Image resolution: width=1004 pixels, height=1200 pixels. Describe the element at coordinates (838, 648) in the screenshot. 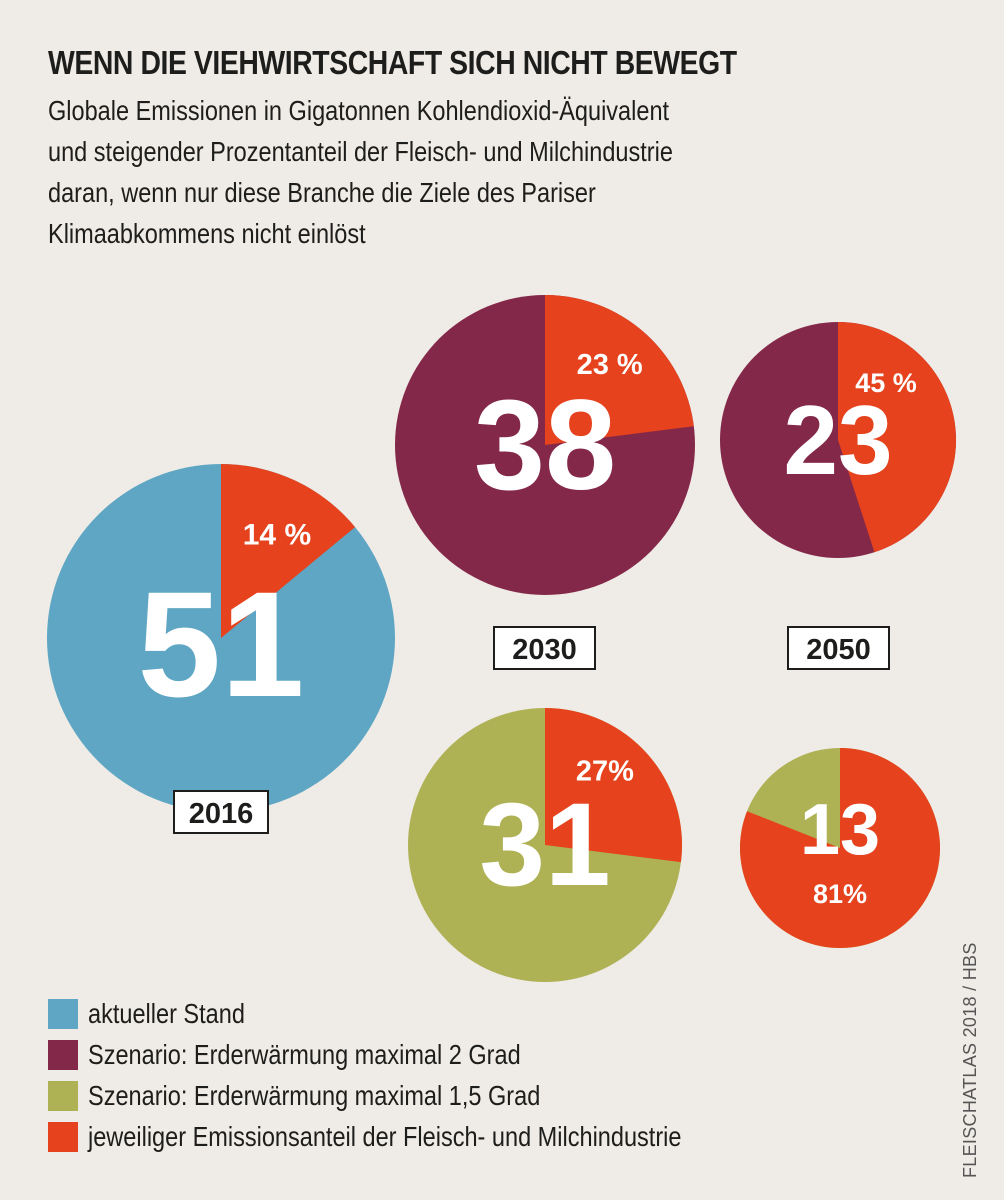

I see `year-label-2050: 2050` at that location.